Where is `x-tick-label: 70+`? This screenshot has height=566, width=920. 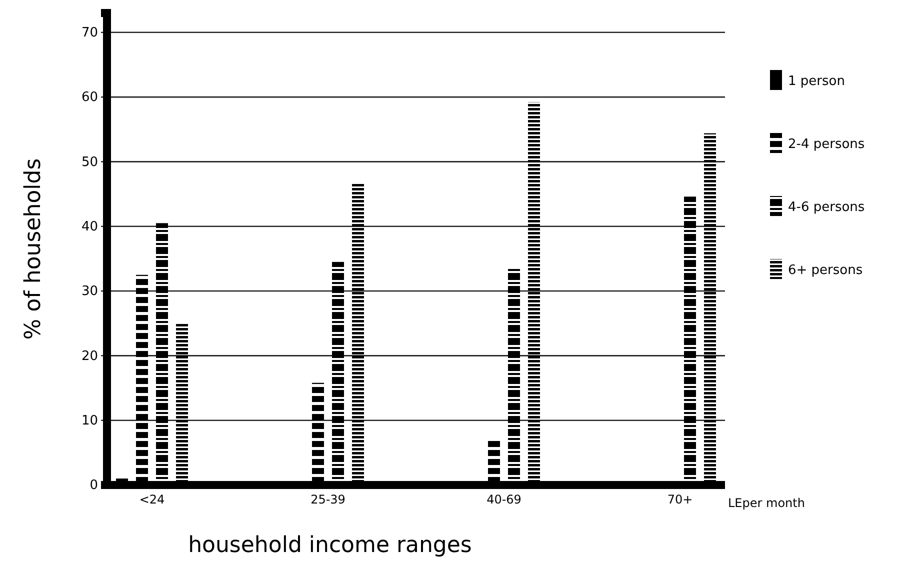
x-tick-label: 70+ is located at coordinates (680, 499).